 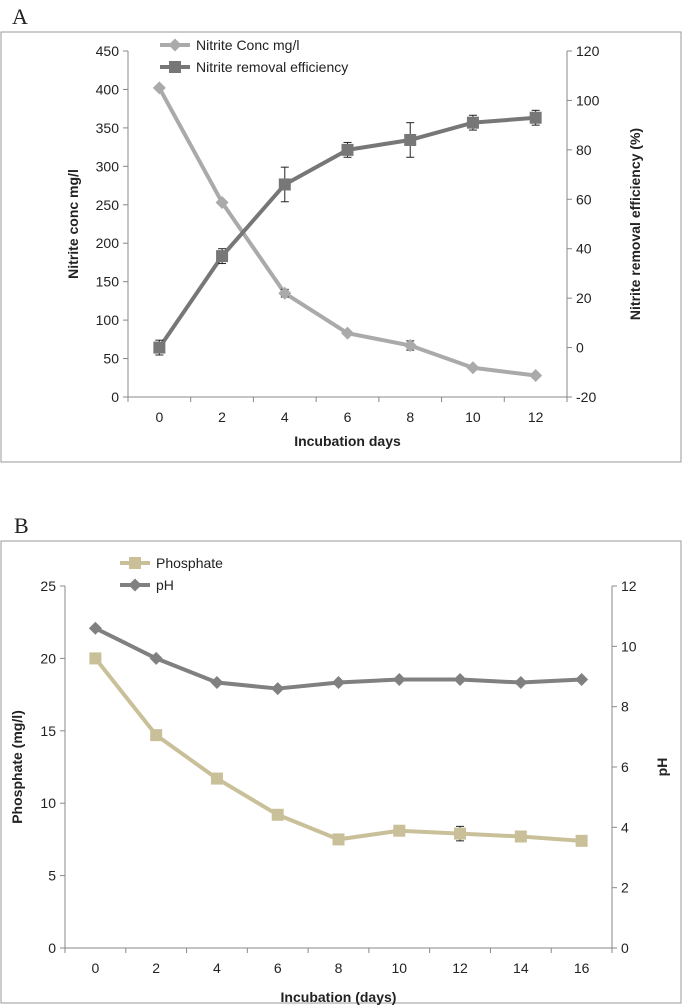 What do you see at coordinates (584, 298) in the screenshot?
I see `right-axis-tick-label: 20` at bounding box center [584, 298].